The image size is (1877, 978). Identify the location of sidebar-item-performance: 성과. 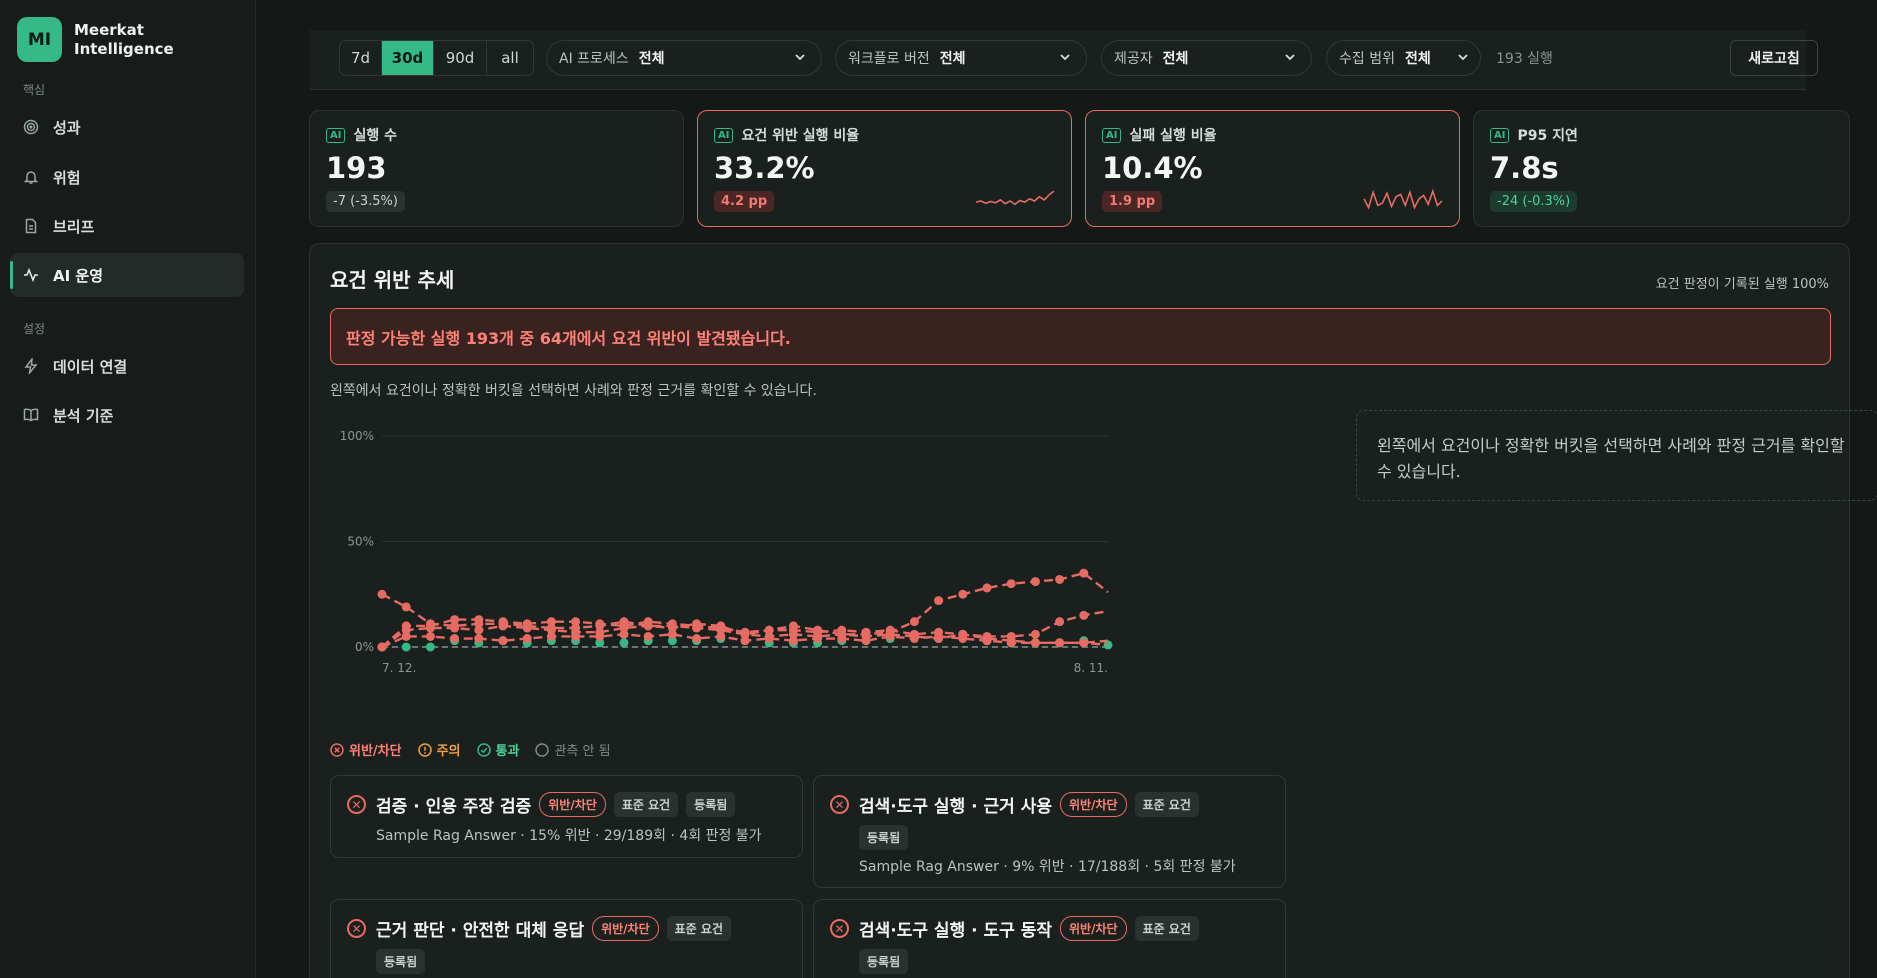
(127, 127).